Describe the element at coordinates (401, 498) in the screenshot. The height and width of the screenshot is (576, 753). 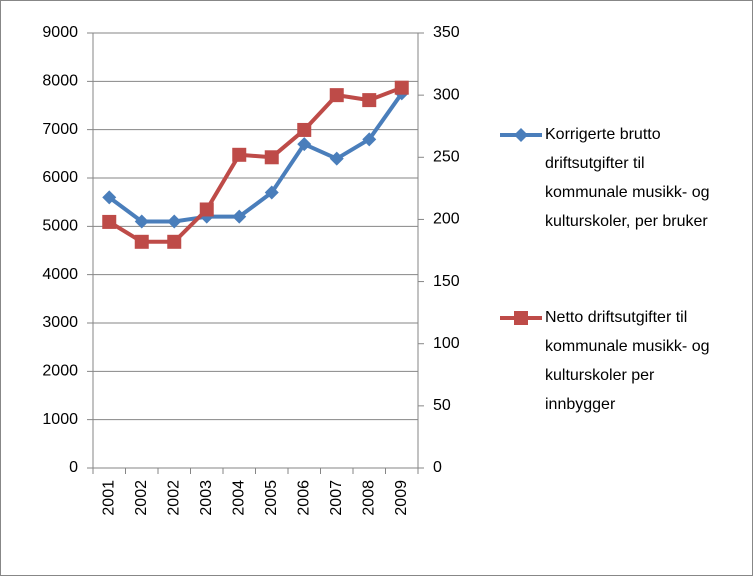
I see `x-tick-label: 2009` at that location.